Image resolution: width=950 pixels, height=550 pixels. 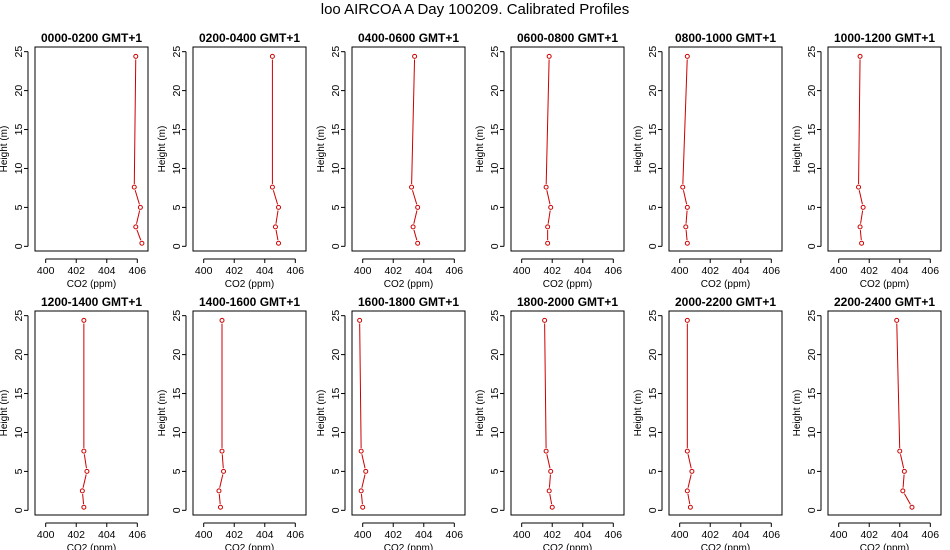 What do you see at coordinates (91, 38) in the screenshot?
I see `panel-title: 0000-0200 GMT+1` at bounding box center [91, 38].